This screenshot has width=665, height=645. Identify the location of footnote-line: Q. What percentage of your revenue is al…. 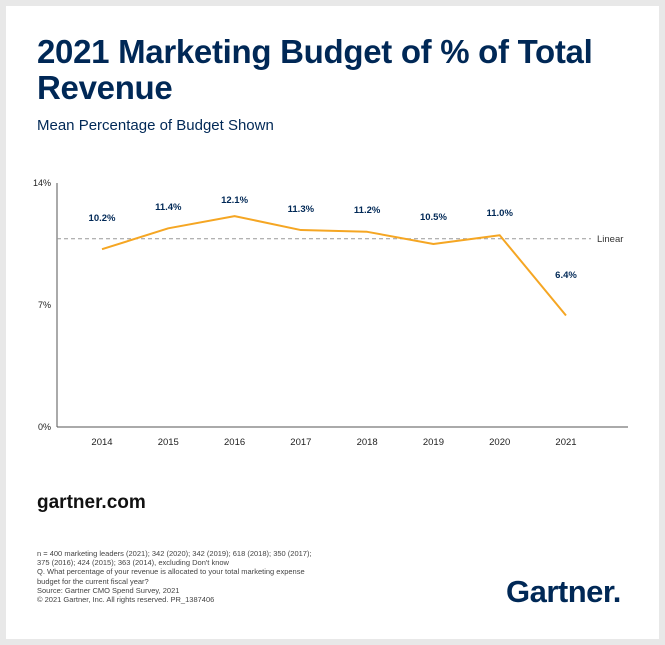
(171, 572).